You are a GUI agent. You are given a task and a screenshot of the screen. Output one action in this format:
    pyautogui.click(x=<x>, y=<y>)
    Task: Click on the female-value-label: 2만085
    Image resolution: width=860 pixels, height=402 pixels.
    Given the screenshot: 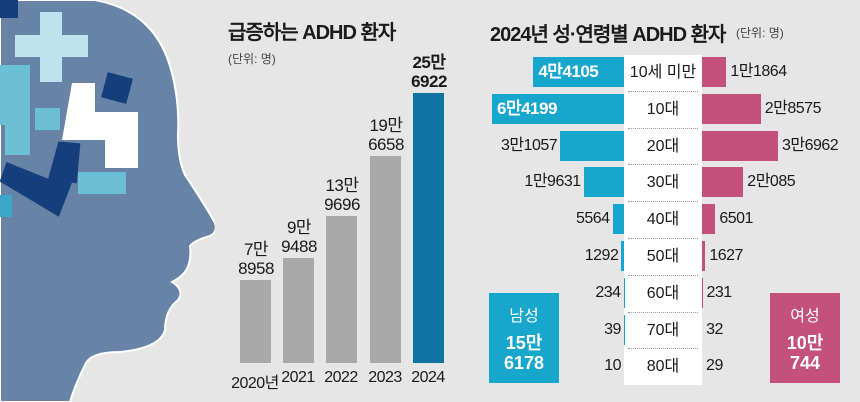 What is the action you would take?
    pyautogui.click(x=771, y=182)
    